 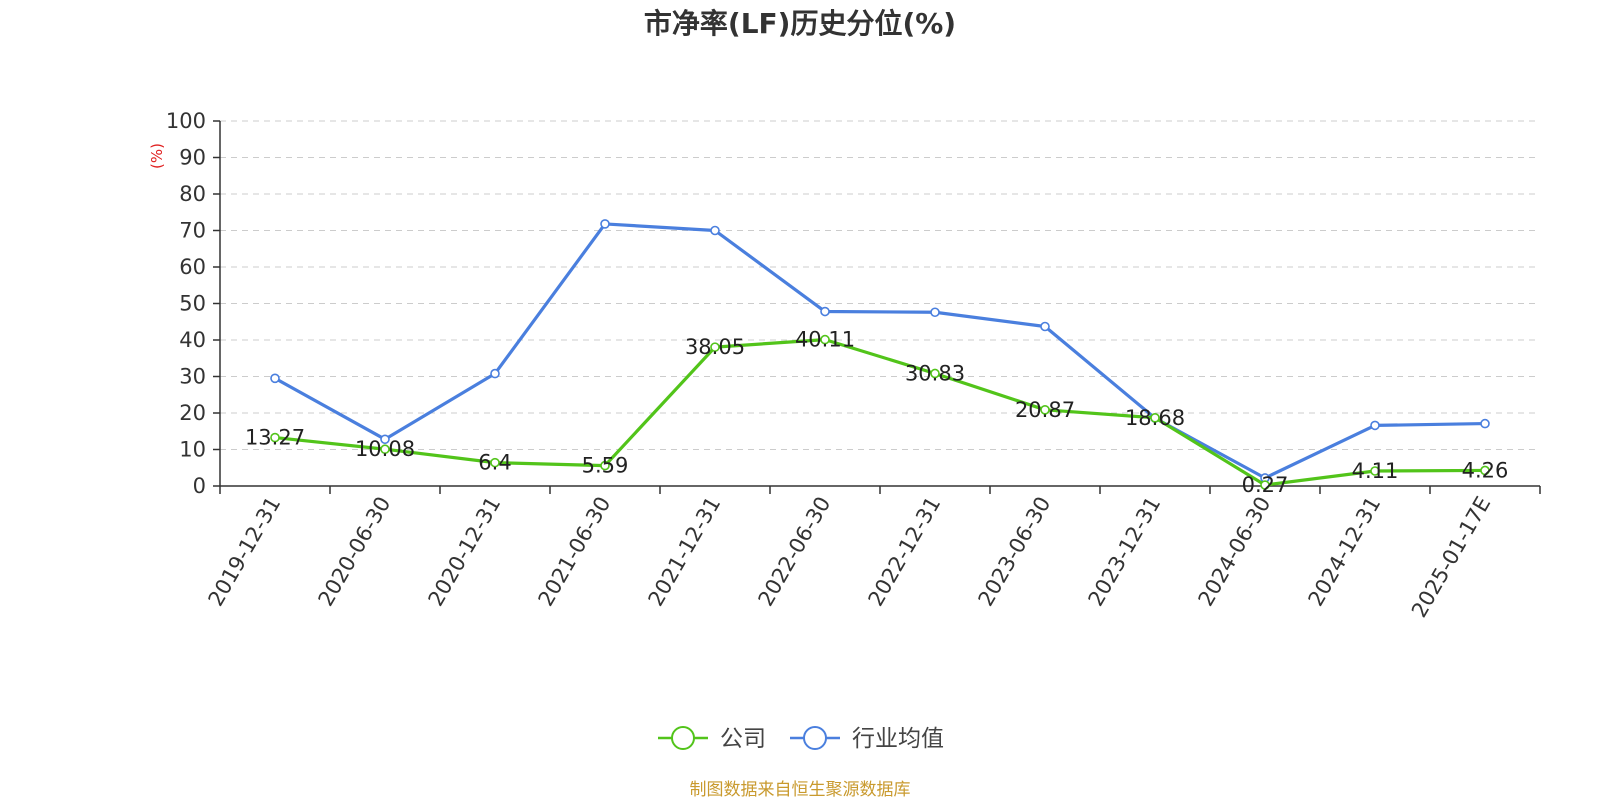 I want to click on y-tick-label: 20, so click(x=192, y=413).